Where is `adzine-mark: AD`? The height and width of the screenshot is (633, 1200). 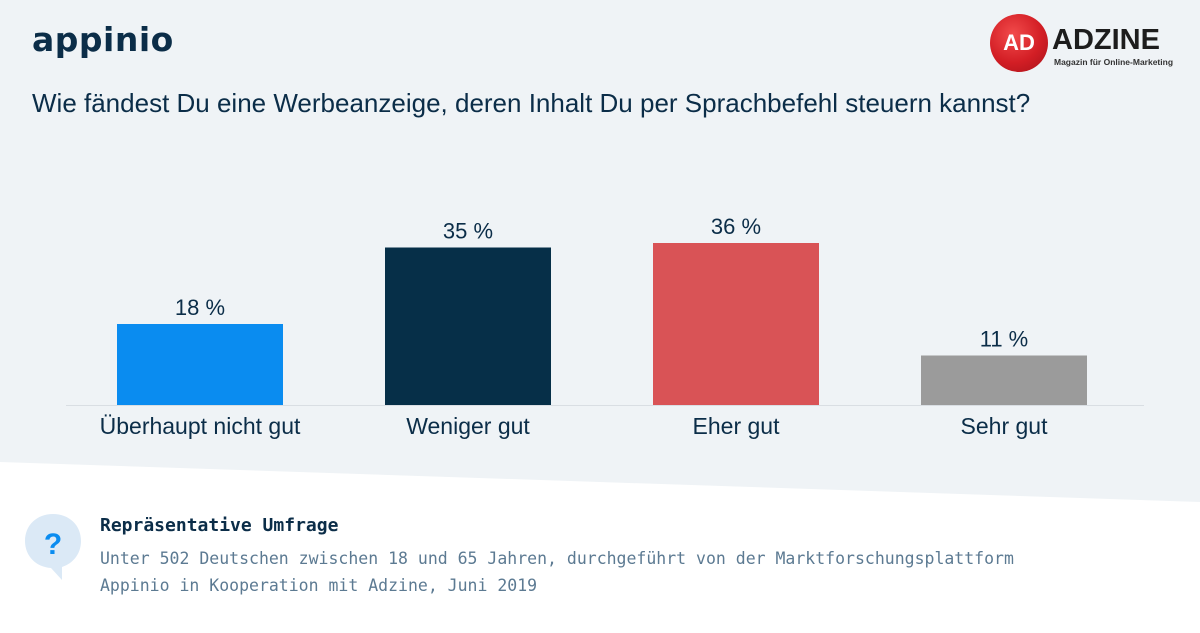 adzine-mark: AD is located at coordinates (1019, 43).